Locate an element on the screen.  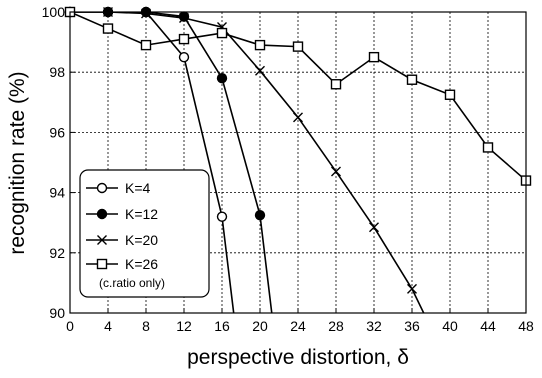
legend-marker-k12 is located at coordinates (102, 214).